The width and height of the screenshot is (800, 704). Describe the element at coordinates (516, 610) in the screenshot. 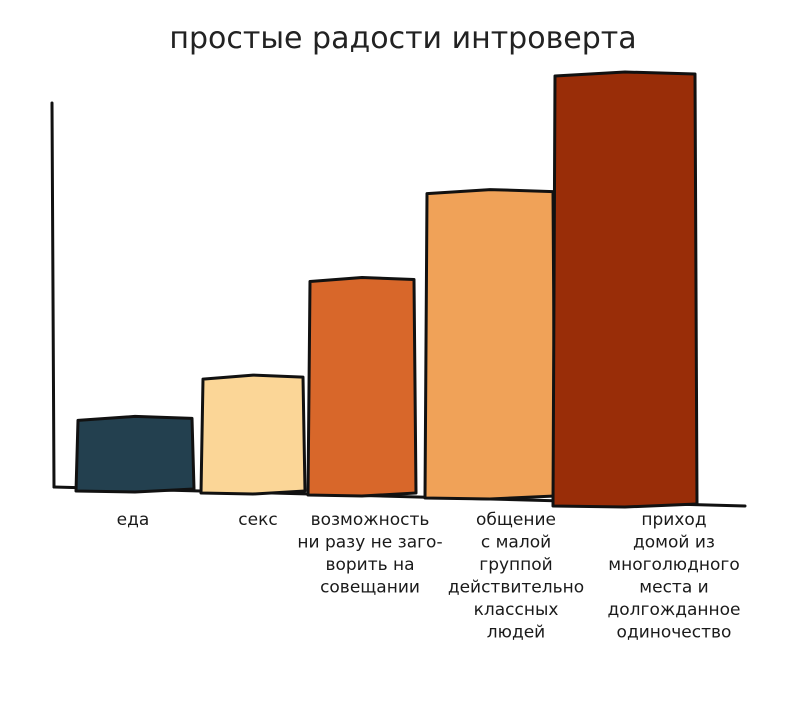

I see `category-label-line: классных` at that location.